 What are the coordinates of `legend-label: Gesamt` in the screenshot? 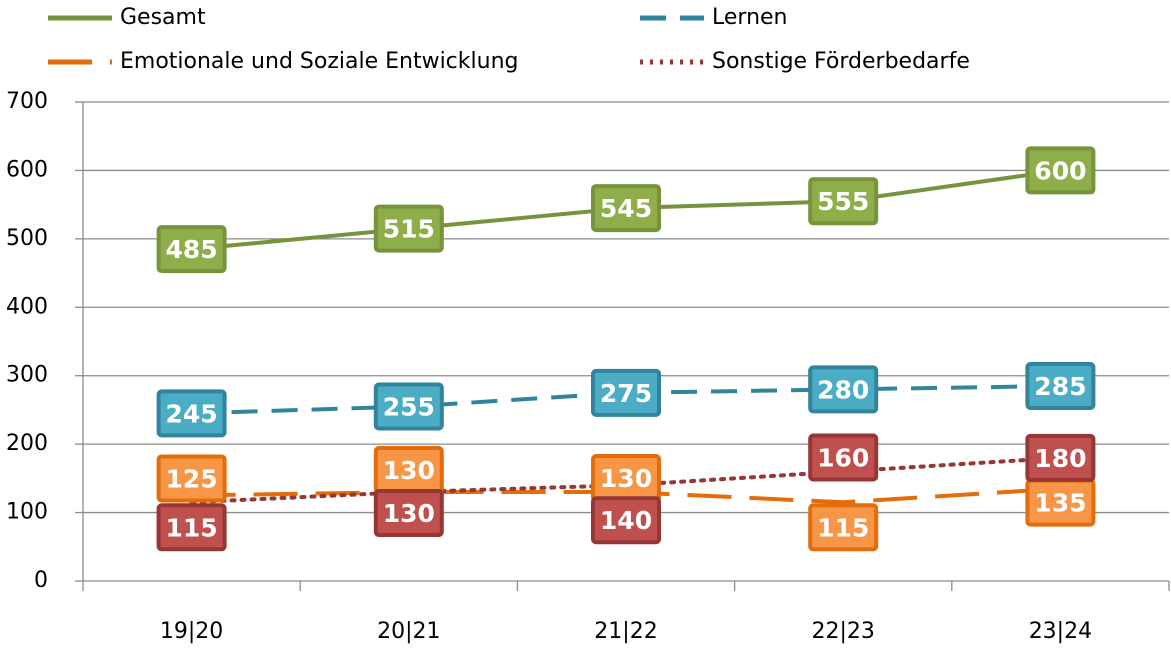 It's located at (163, 17).